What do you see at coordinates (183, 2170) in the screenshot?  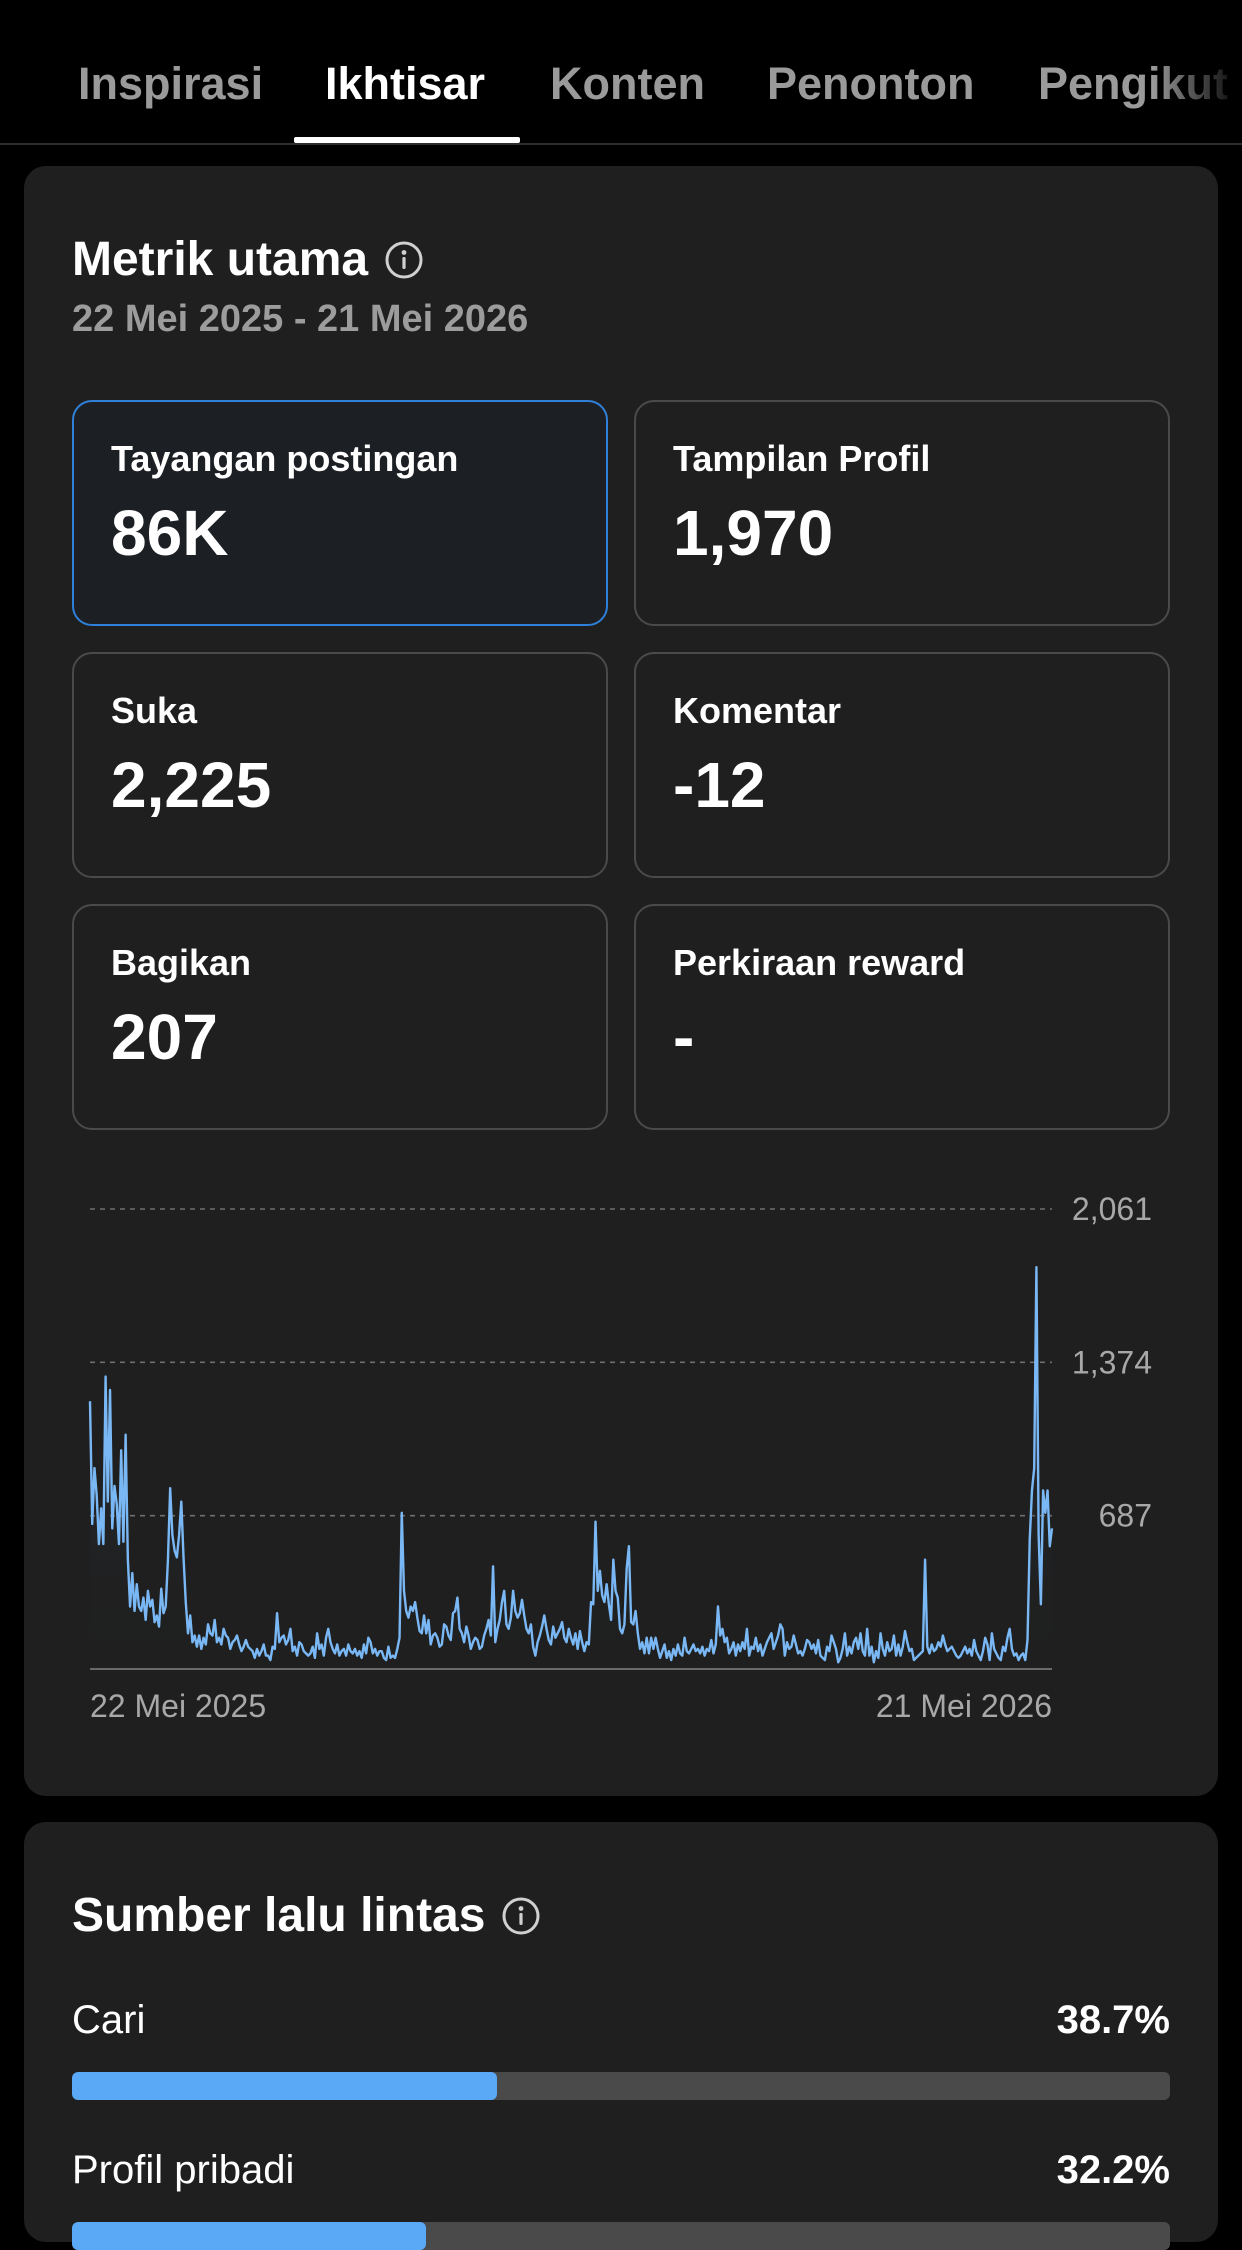 I see `traffic-source-label: Profil pribadi` at bounding box center [183, 2170].